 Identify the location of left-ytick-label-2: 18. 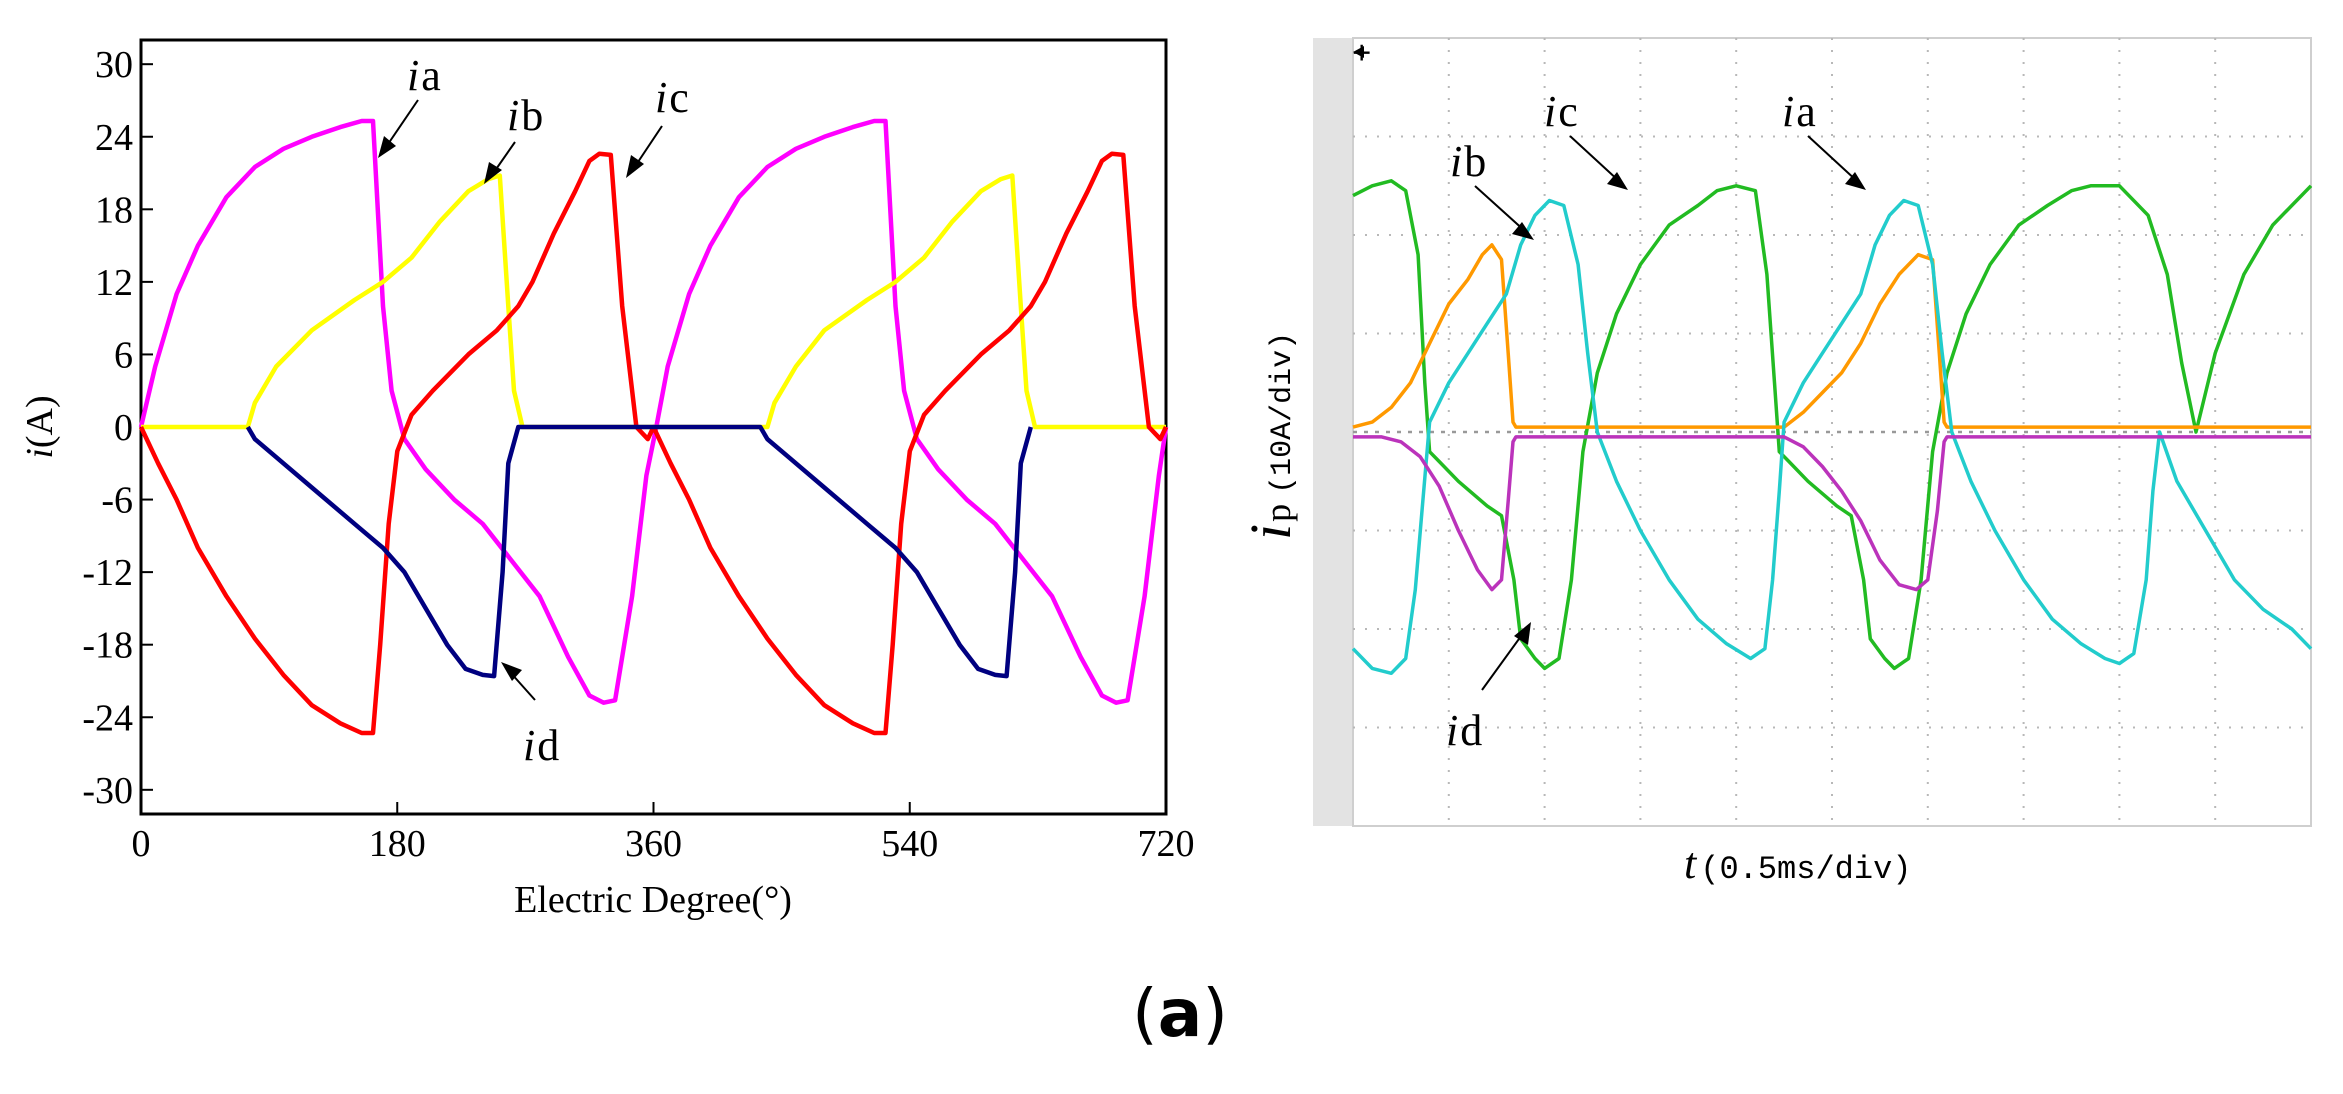
(114, 210).